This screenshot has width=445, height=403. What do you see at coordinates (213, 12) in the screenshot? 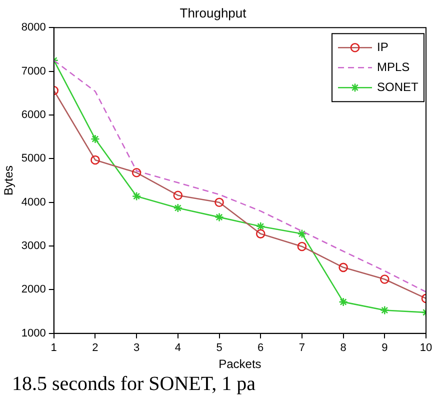
I see `chart-title: Throughput` at bounding box center [213, 12].